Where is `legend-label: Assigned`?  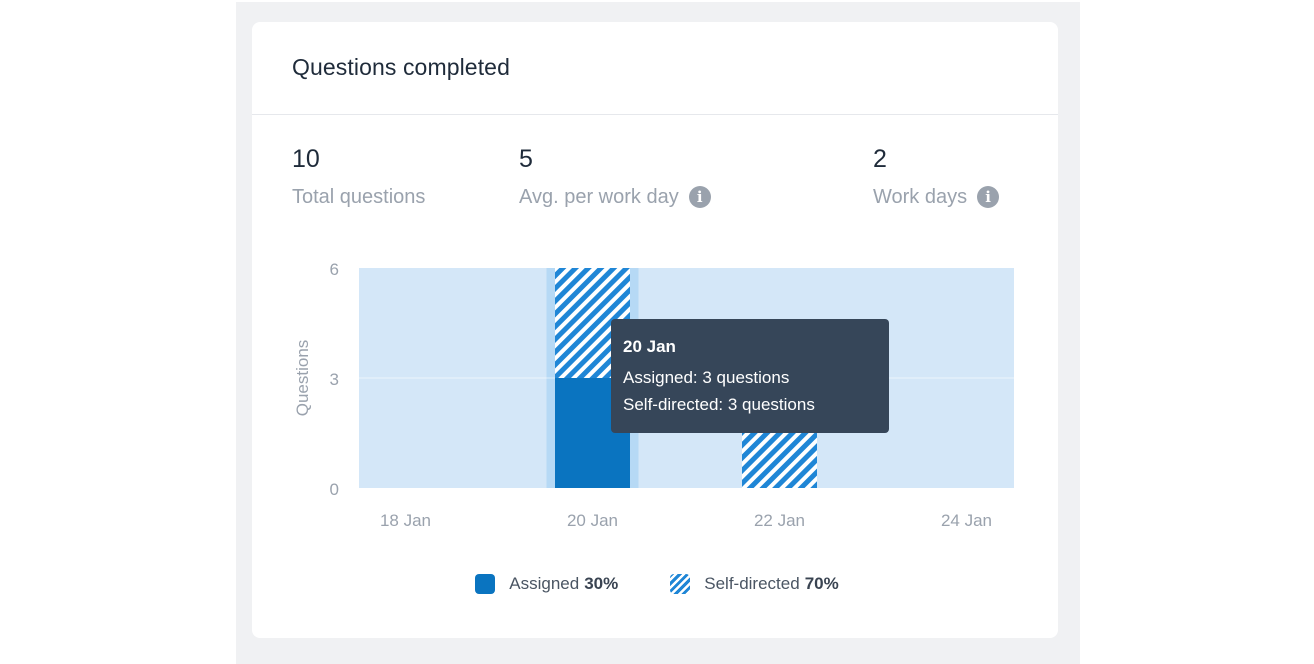
legend-label: Assigned is located at coordinates (544, 583).